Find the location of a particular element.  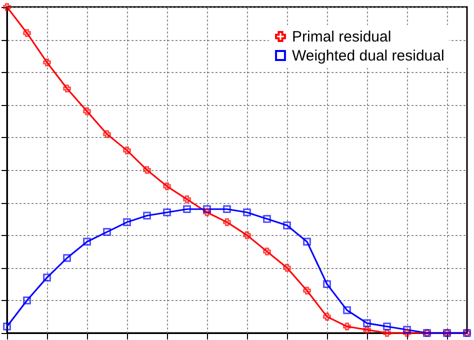

legend-label: Weighted dual residual is located at coordinates (368, 56).